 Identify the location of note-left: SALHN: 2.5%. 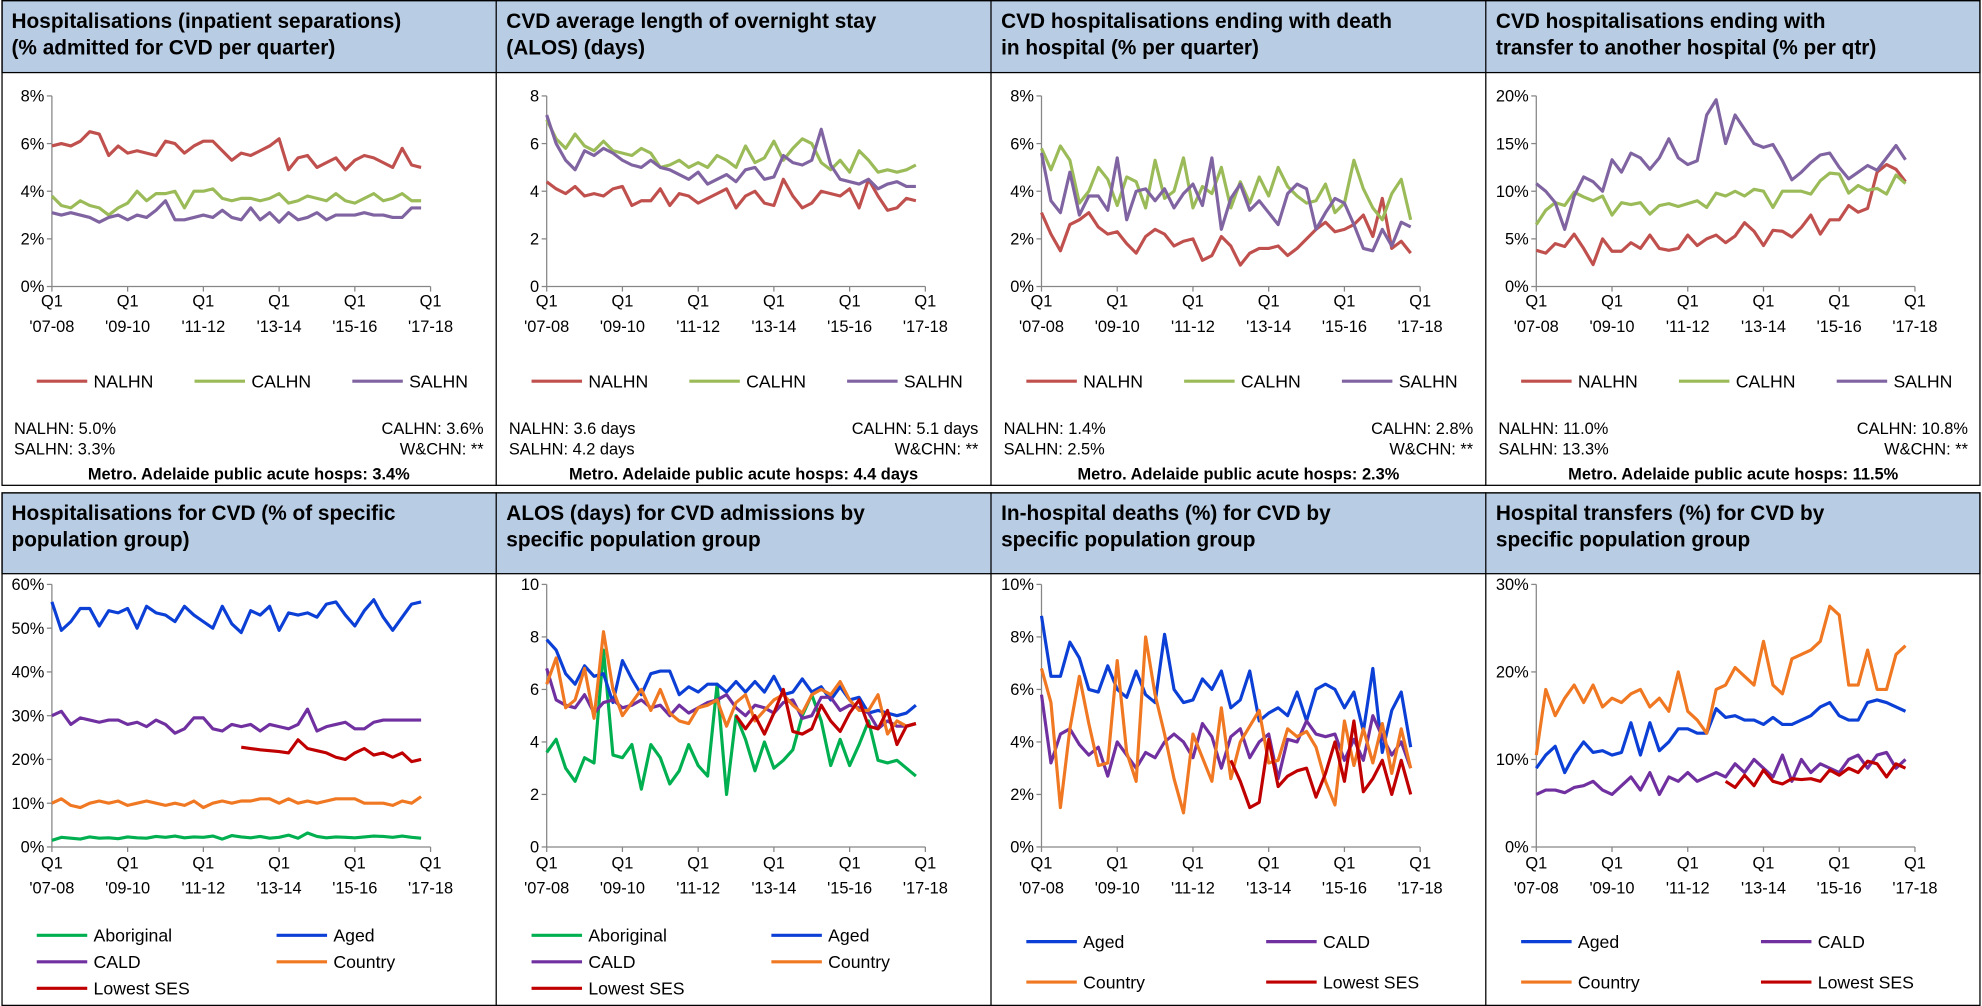
(1054, 449).